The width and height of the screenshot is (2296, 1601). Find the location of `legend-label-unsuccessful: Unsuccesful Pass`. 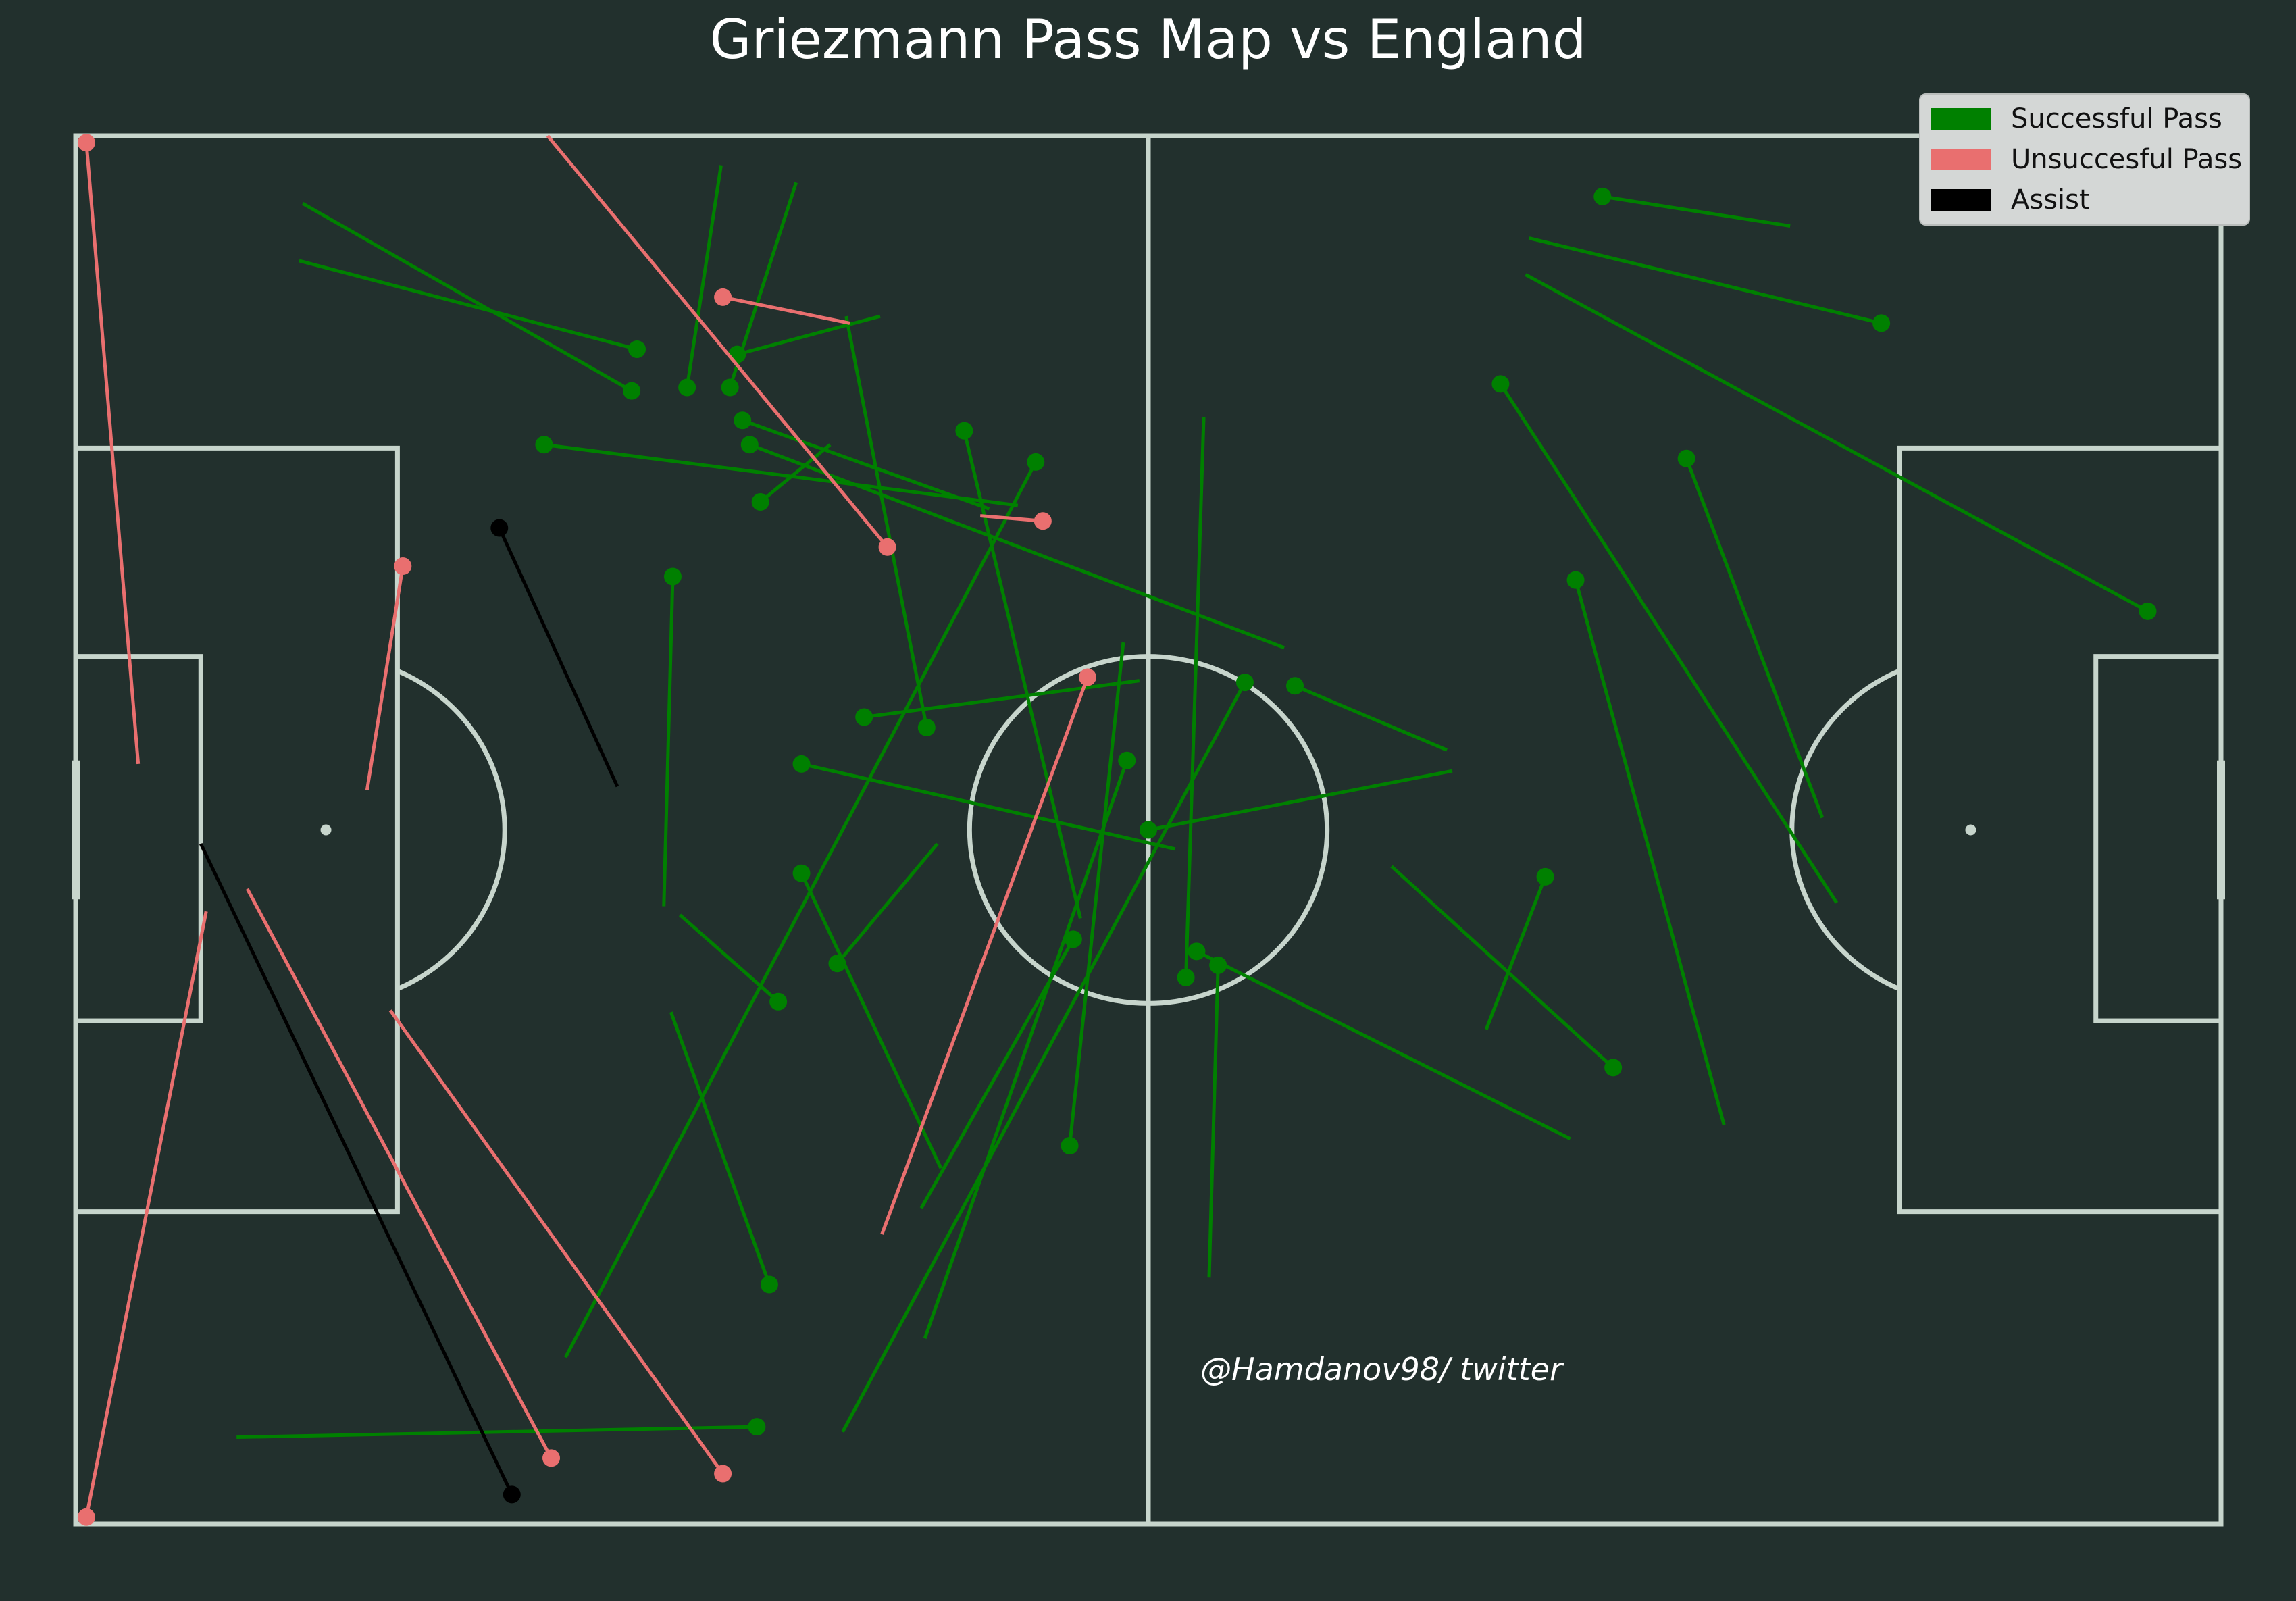

legend-label-unsuccessful: Unsuccesful Pass is located at coordinates (2127, 159).